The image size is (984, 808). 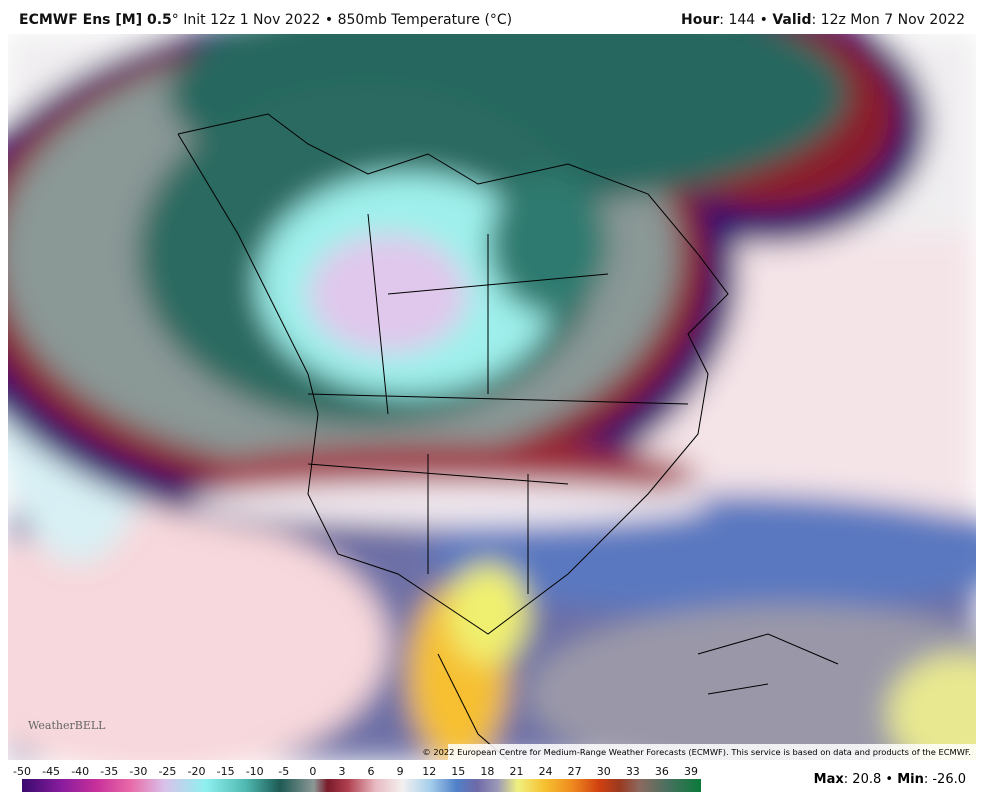 I want to click on valid: 12z Mon 7 Nov 2022, so click(x=892, y=20).